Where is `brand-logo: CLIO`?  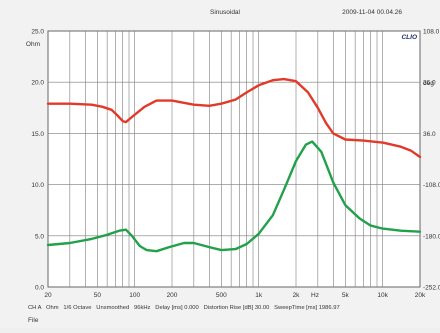 brand-logo: CLIO is located at coordinates (409, 37).